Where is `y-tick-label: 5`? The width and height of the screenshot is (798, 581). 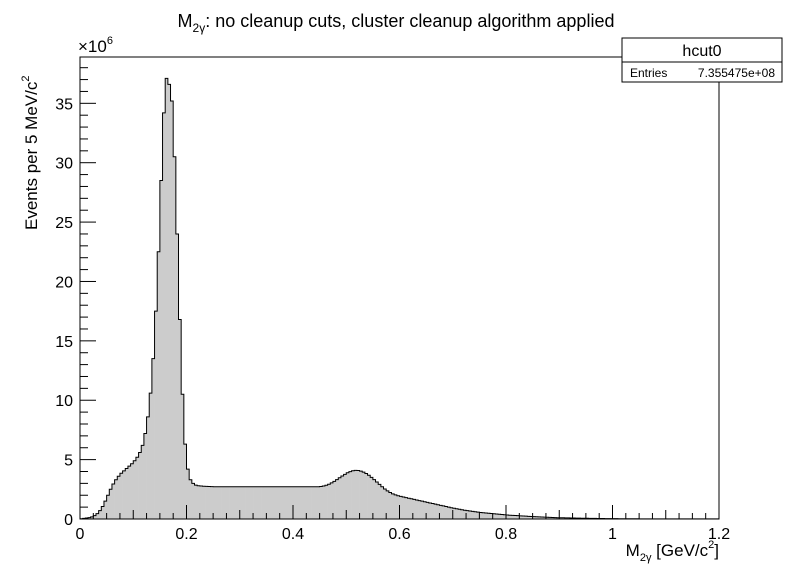 y-tick-label: 5 is located at coordinates (68, 461).